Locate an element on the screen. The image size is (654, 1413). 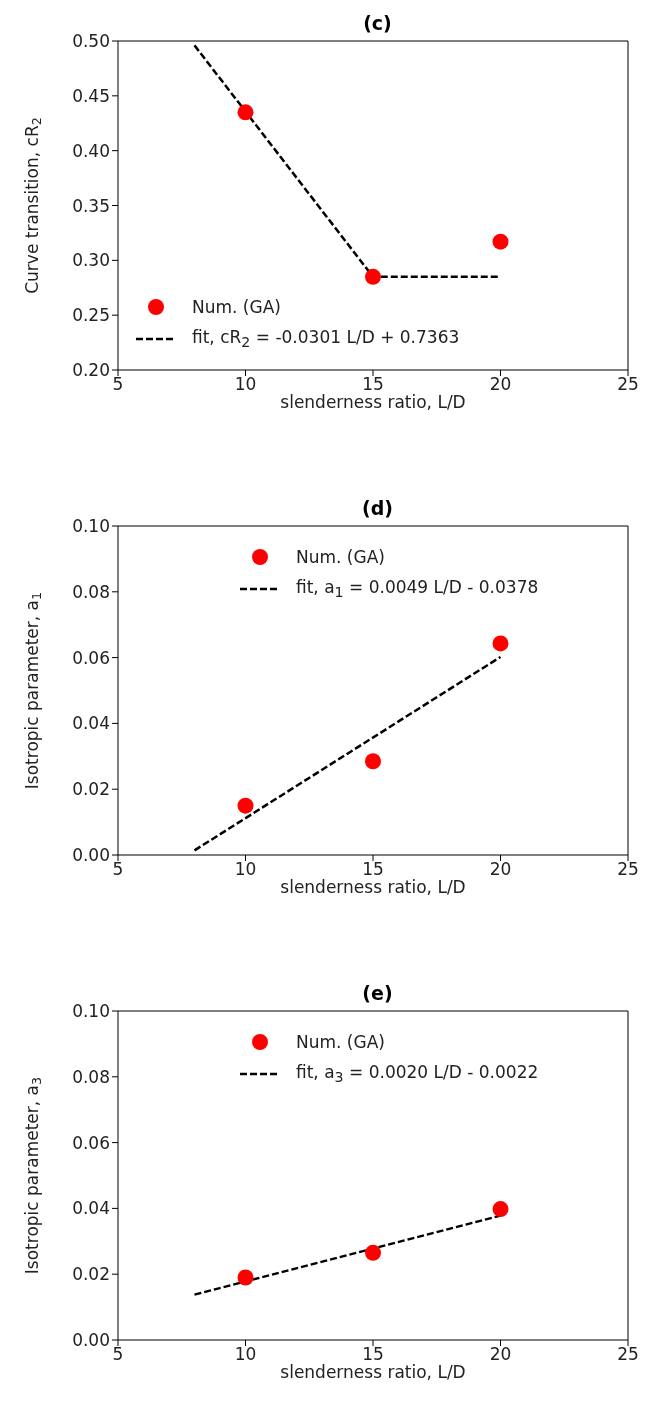
legend-label: fit, cR$_{2}$ = -0.0301 L/D + 0.7363 is located at coordinates (326, 339).